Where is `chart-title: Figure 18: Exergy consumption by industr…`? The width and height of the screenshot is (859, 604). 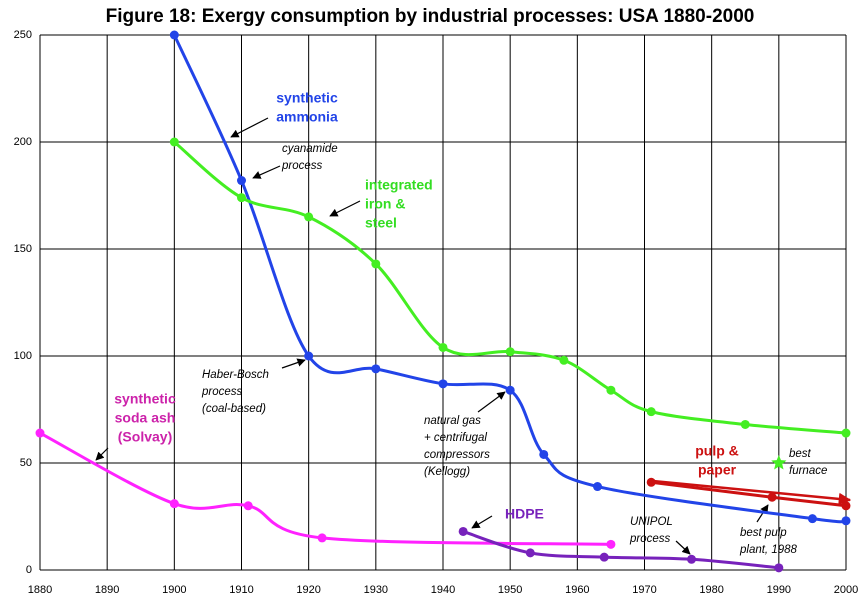 chart-title: Figure 18: Exergy consumption by industr… is located at coordinates (430, 16).